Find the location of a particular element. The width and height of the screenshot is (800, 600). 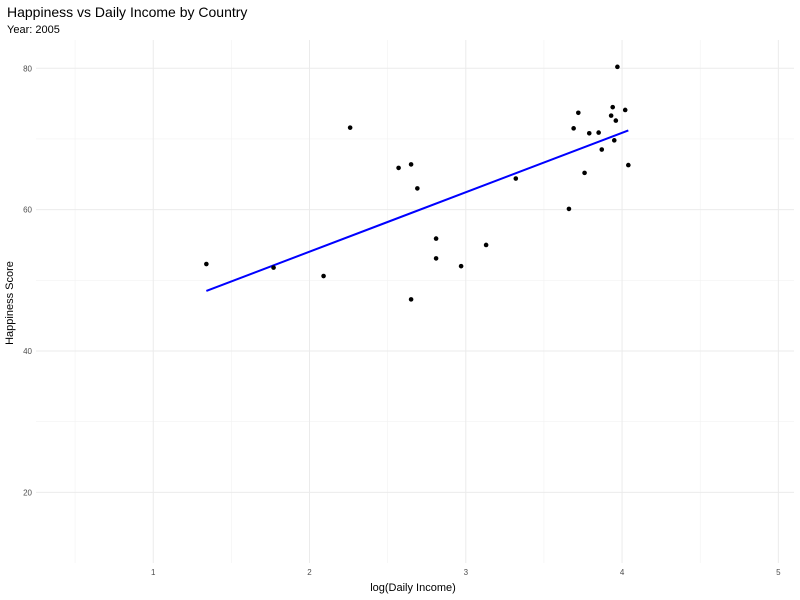

y-tick-label: 60 is located at coordinates (27, 210).